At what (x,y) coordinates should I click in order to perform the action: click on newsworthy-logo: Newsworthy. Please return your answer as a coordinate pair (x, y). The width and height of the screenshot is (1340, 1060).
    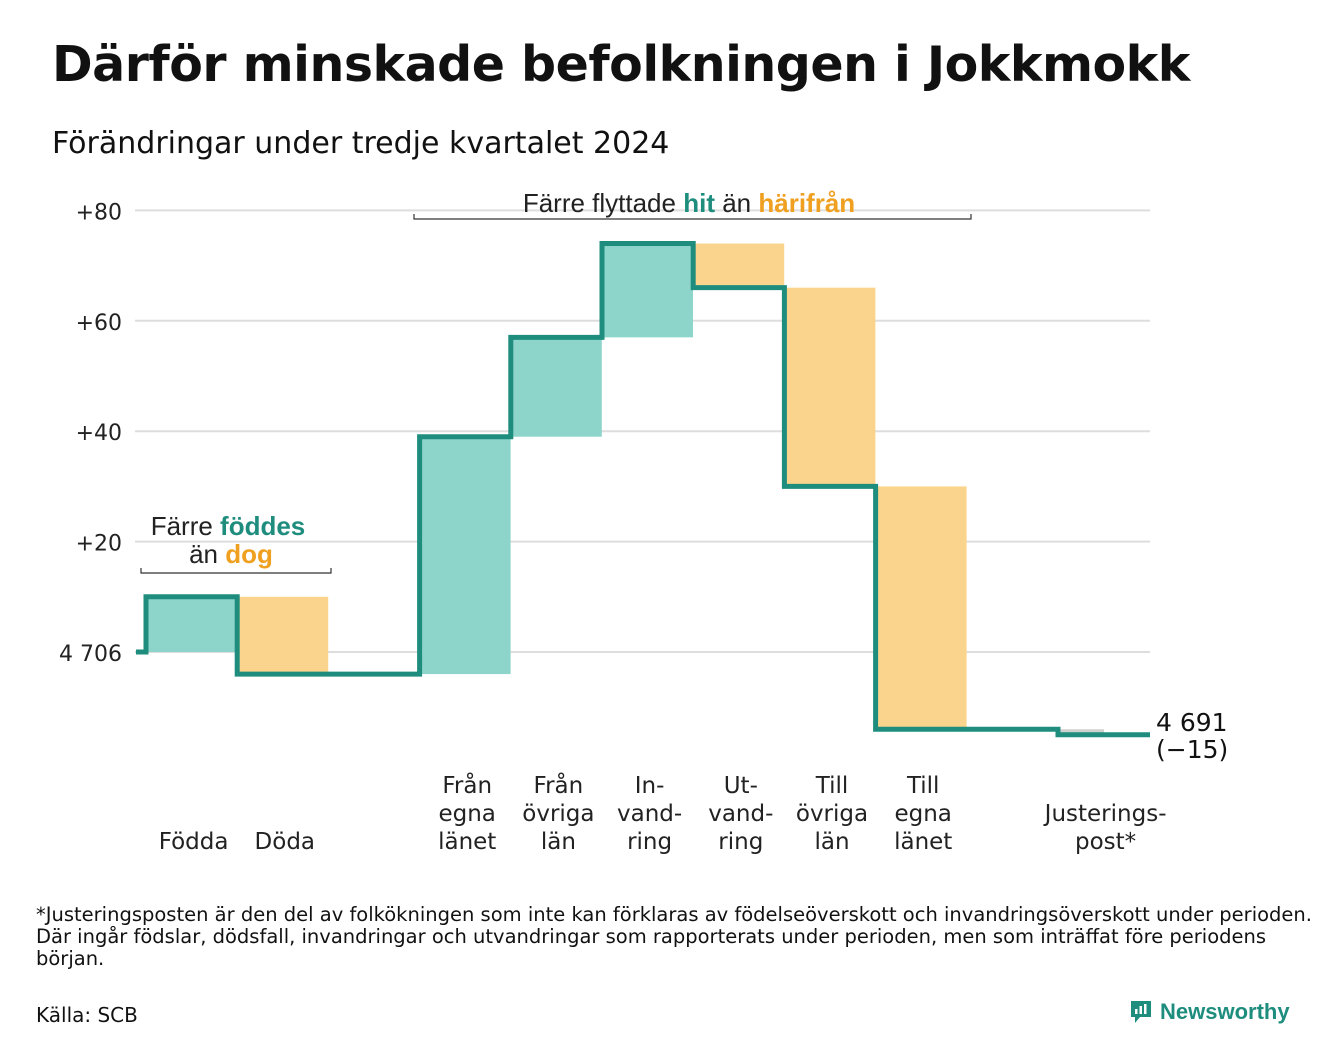
    Looking at the image, I should click on (1209, 1012).